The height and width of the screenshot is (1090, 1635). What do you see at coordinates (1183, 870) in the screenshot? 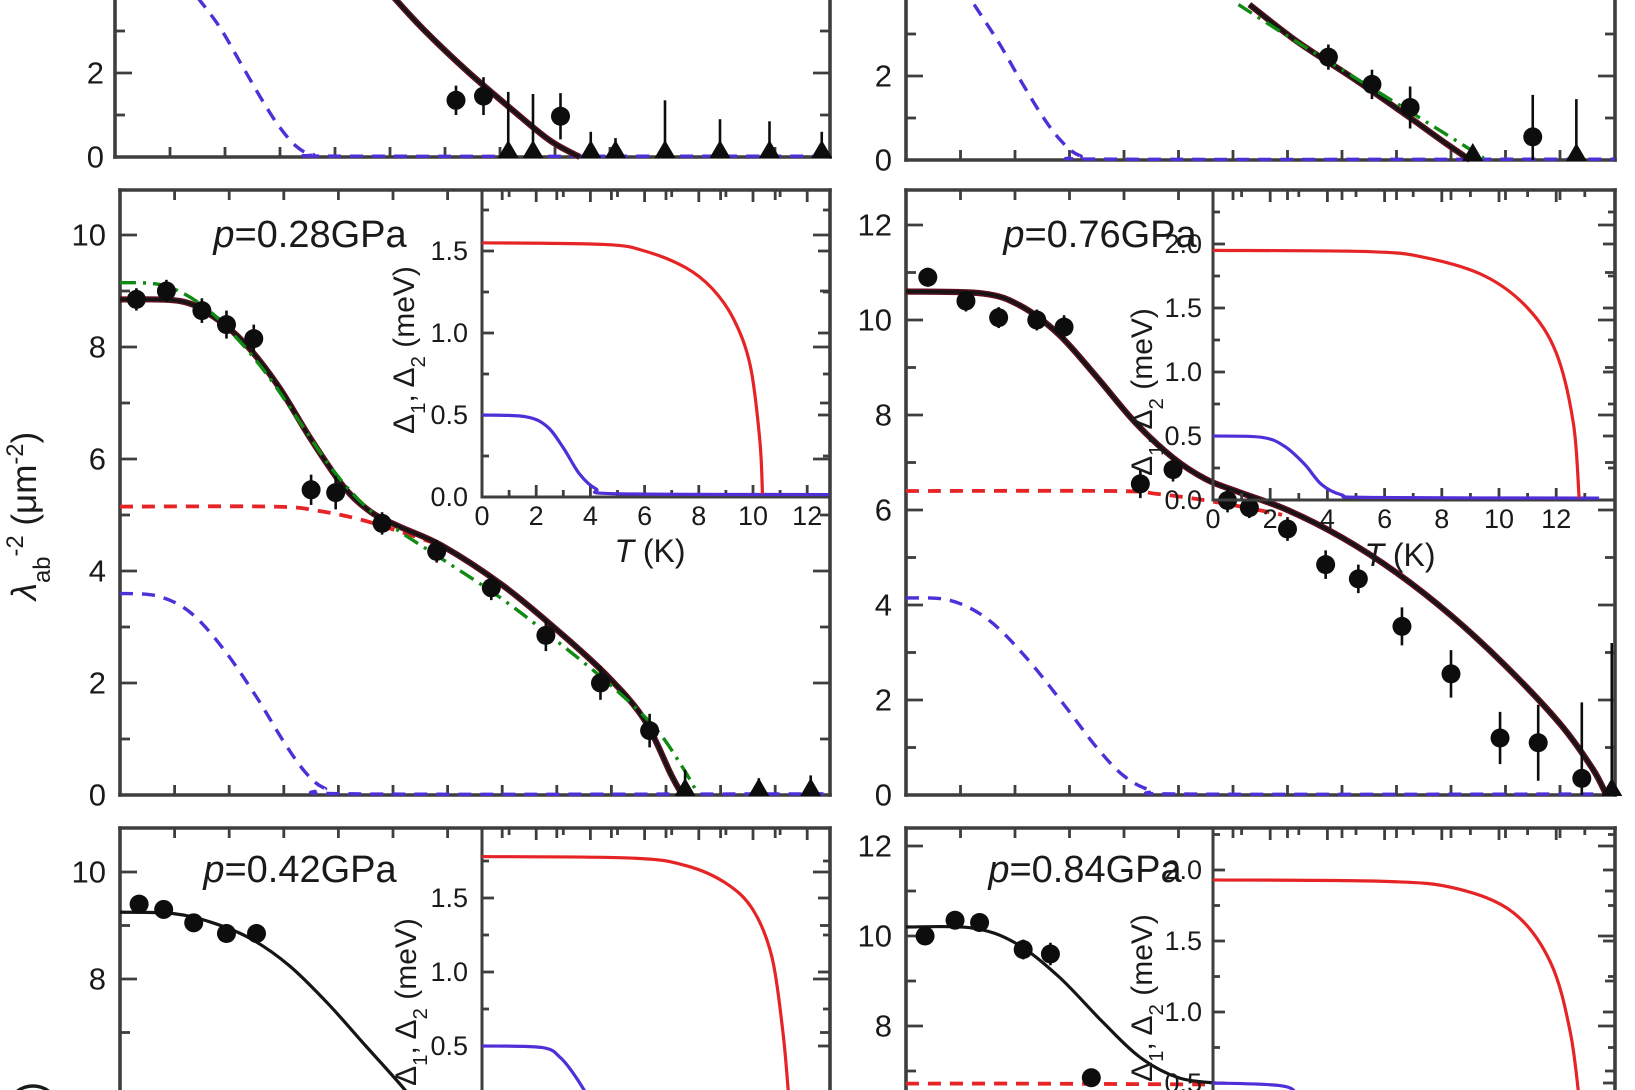
I see `y-tick-label: 2.0` at bounding box center [1183, 870].